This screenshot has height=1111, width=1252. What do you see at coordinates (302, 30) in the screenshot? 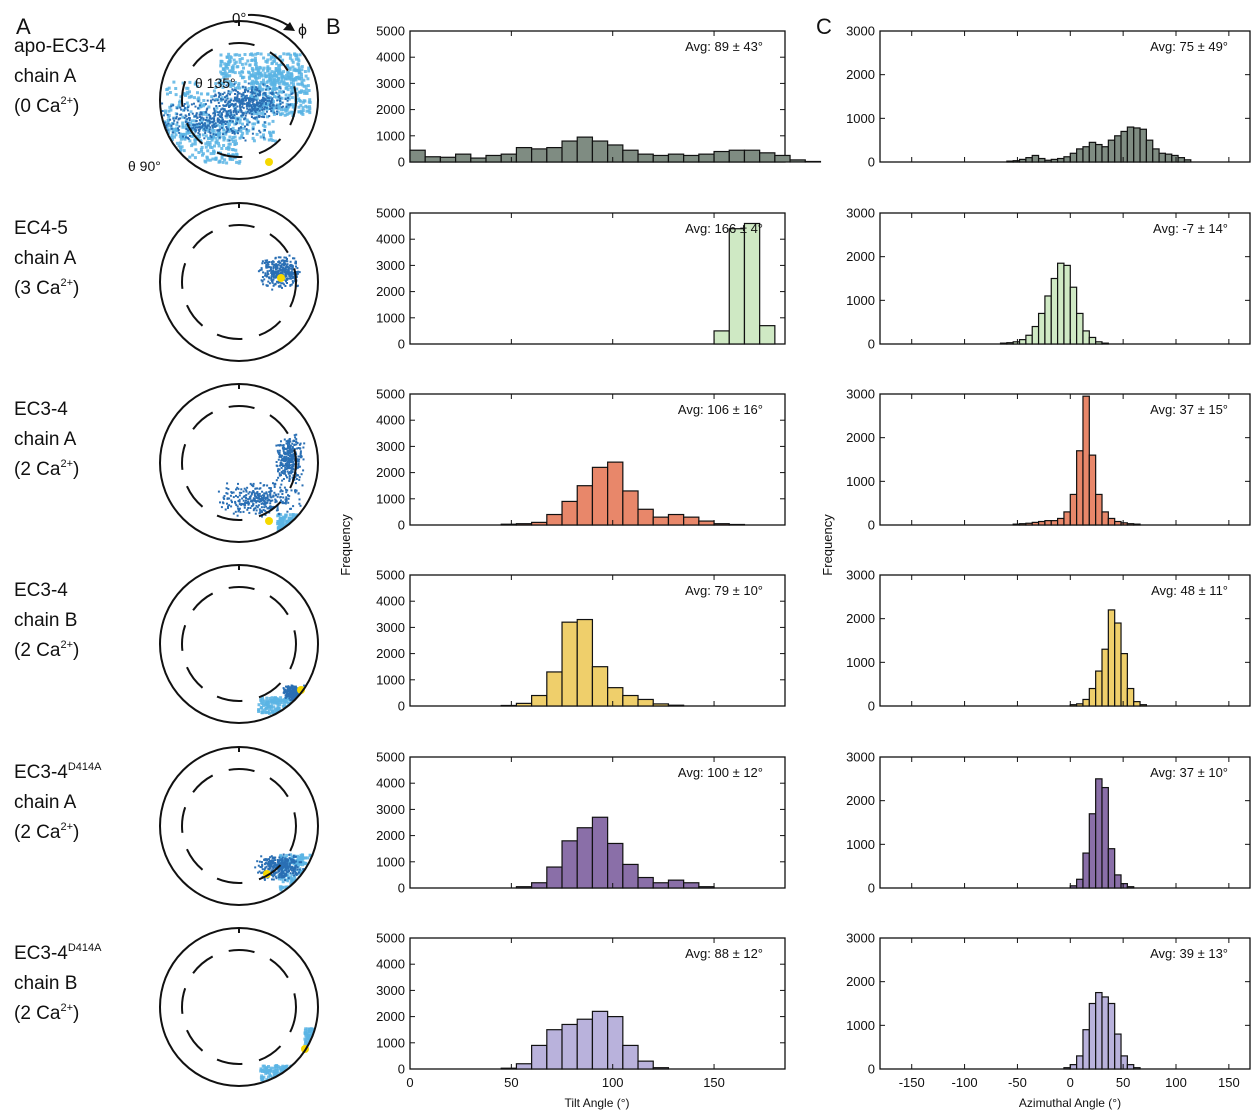
I see `phi-label: ϕ` at bounding box center [302, 30].